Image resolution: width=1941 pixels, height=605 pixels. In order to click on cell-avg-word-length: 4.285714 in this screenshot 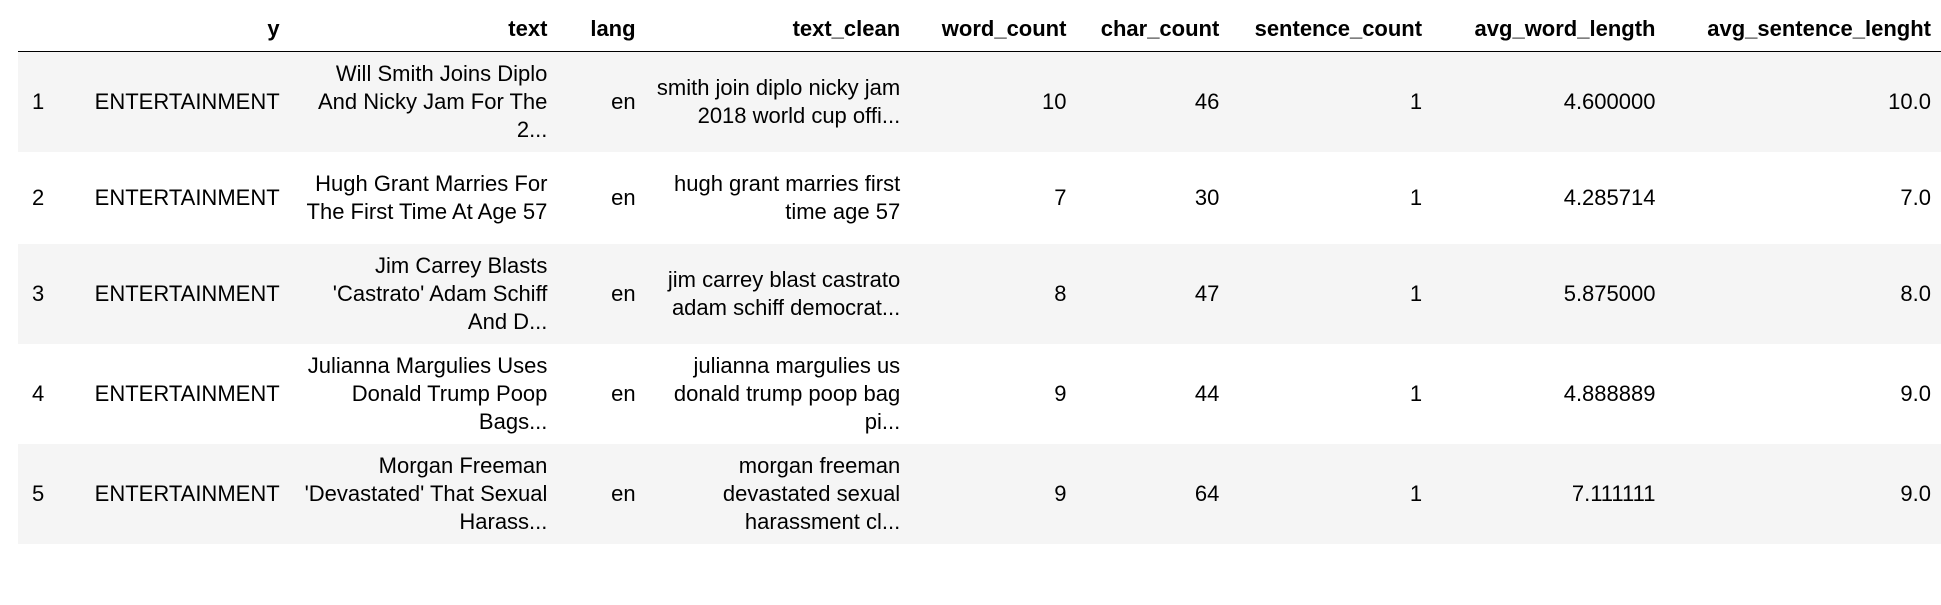, I will do `click(1609, 197)`.